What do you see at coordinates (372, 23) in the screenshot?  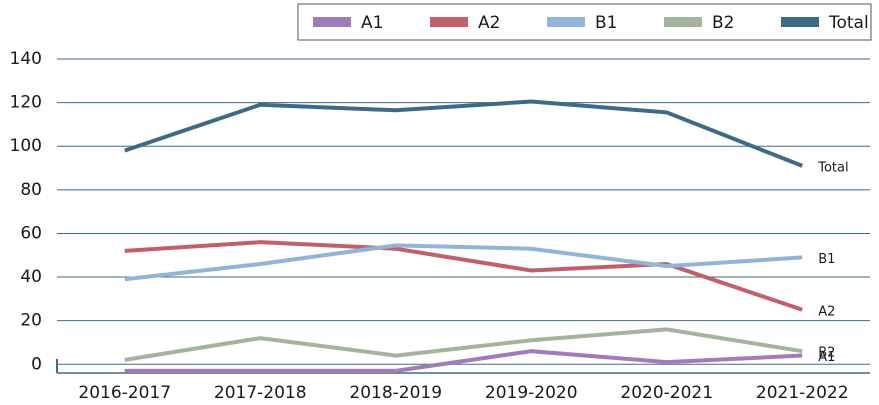 I see `legend-label: A1` at bounding box center [372, 23].